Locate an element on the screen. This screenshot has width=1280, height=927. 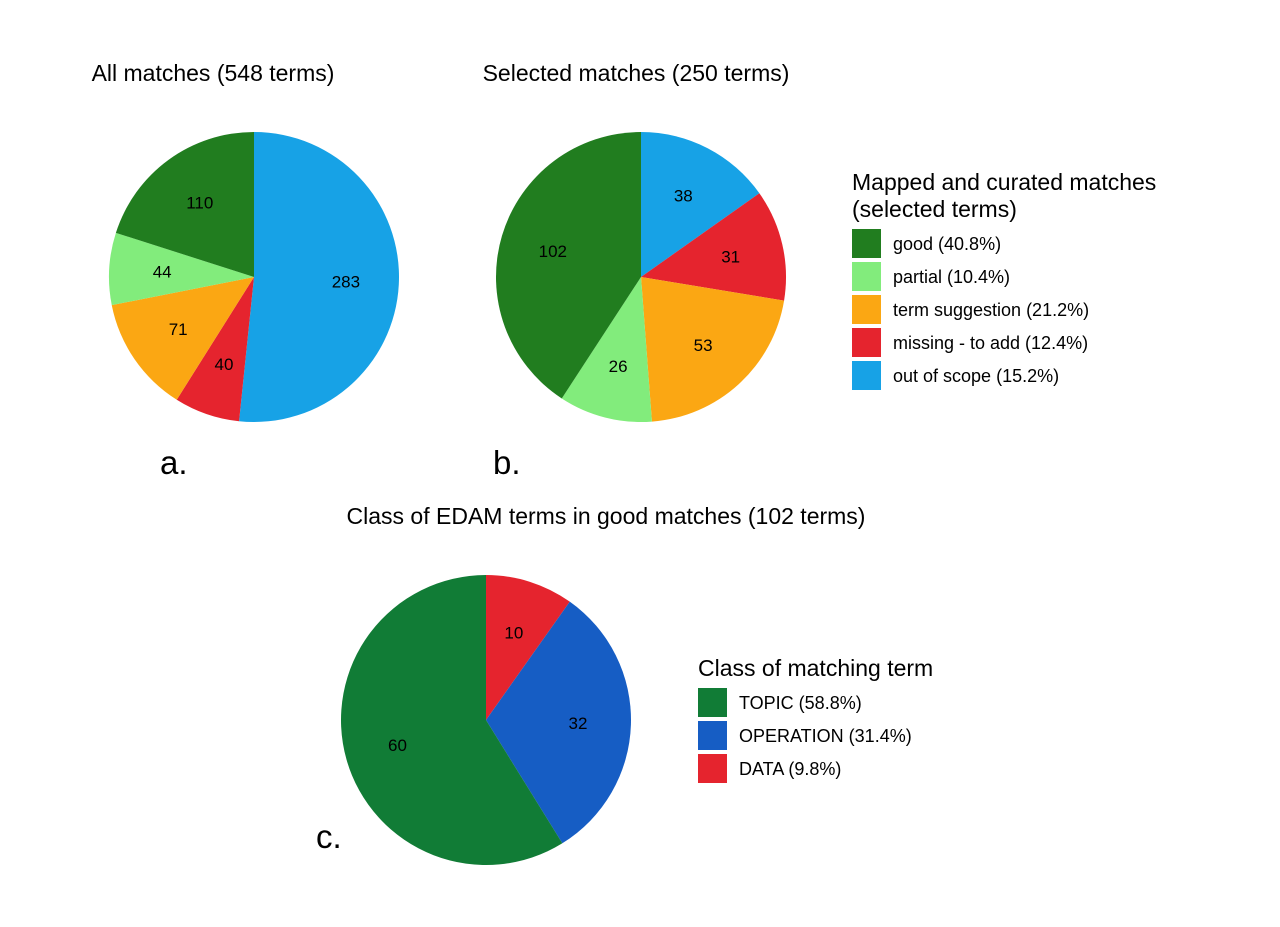
legend-label-data: DATA (9.8%) is located at coordinates (790, 769).